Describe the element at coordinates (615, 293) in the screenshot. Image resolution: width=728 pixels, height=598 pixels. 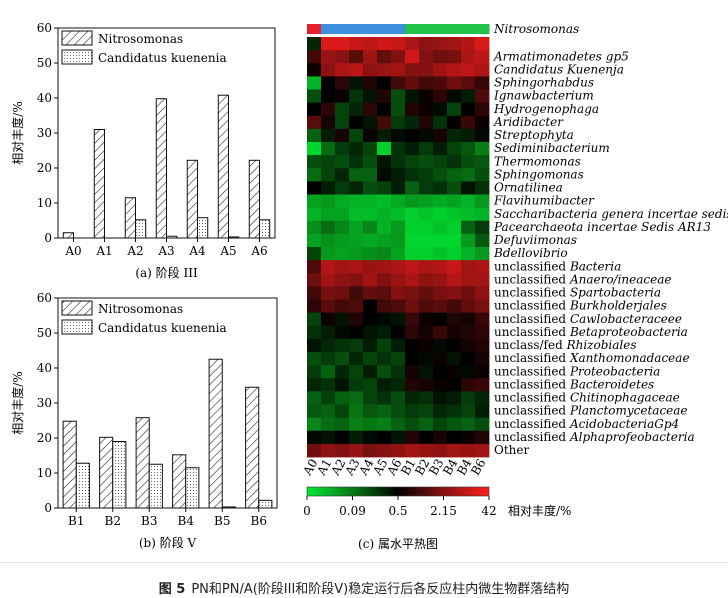
I see `row-label-name: Spartobacteria` at that location.